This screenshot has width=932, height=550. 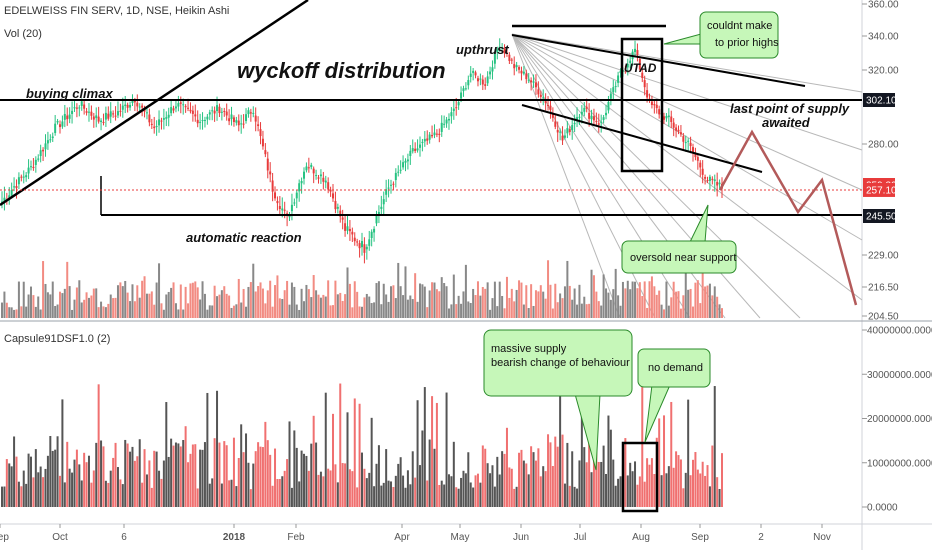 I want to click on time-axis-label: Feb, so click(x=296, y=537).